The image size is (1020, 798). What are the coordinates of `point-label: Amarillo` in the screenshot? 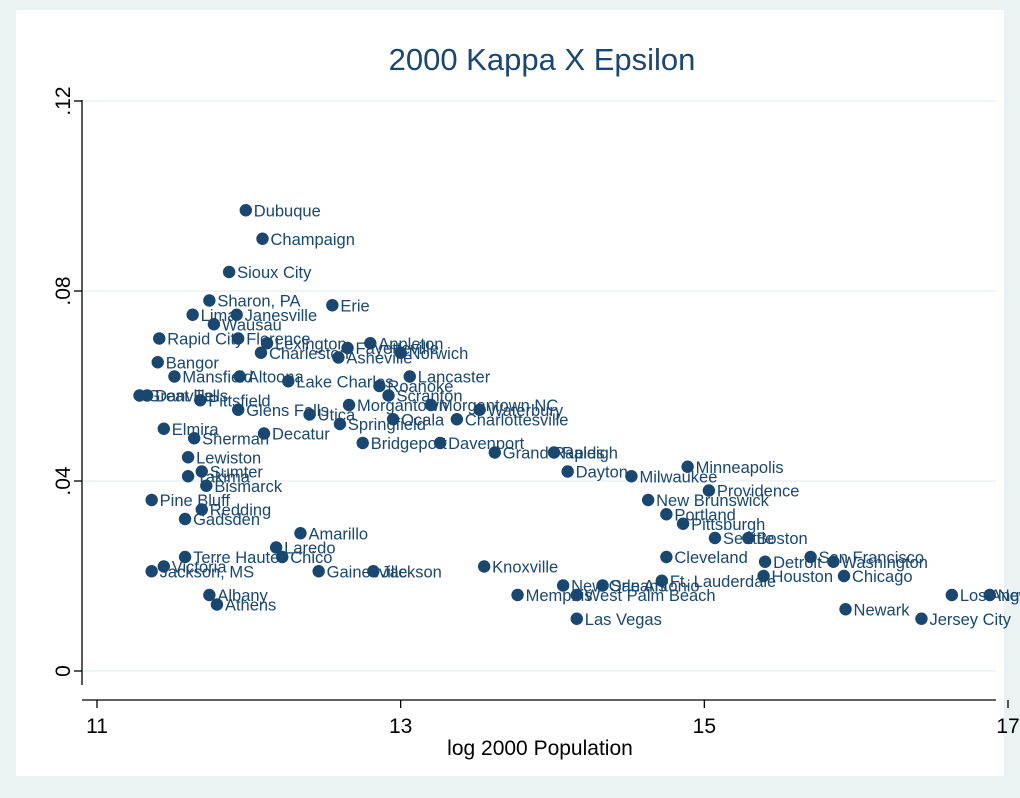 It's located at (338, 534).